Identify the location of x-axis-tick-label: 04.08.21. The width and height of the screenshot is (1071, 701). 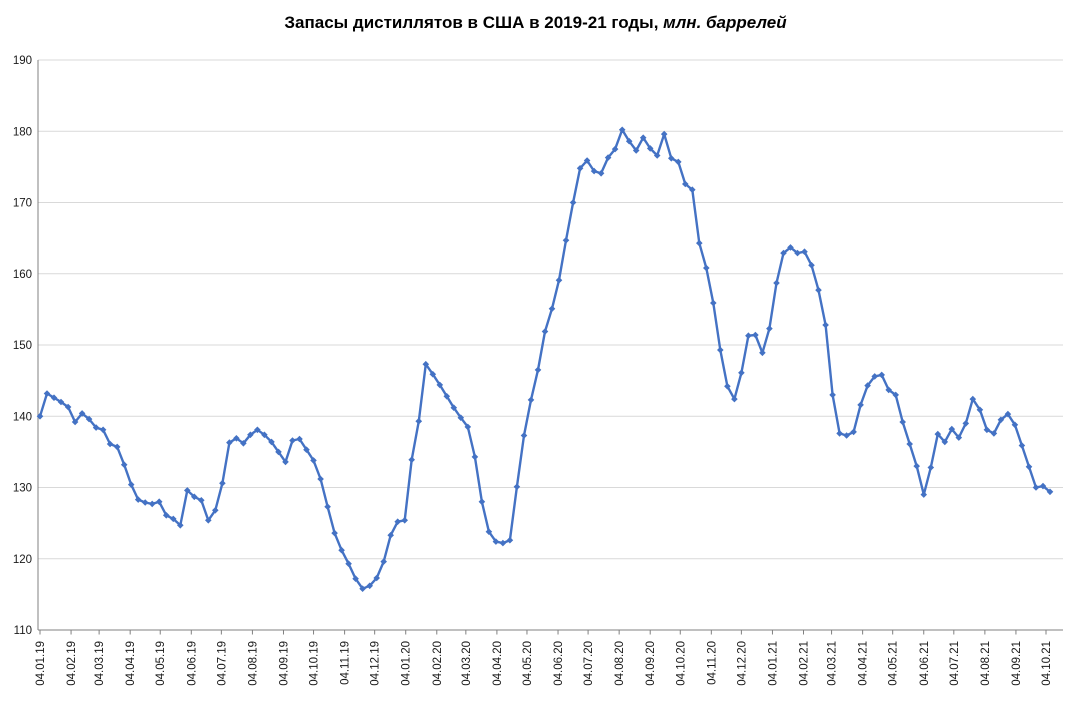
(986, 663).